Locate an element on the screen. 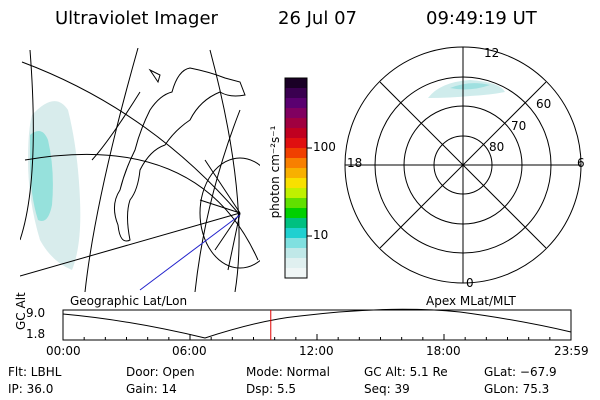 This screenshot has width=600, height=400. xtick-1800: 18:00 is located at coordinates (443, 351).